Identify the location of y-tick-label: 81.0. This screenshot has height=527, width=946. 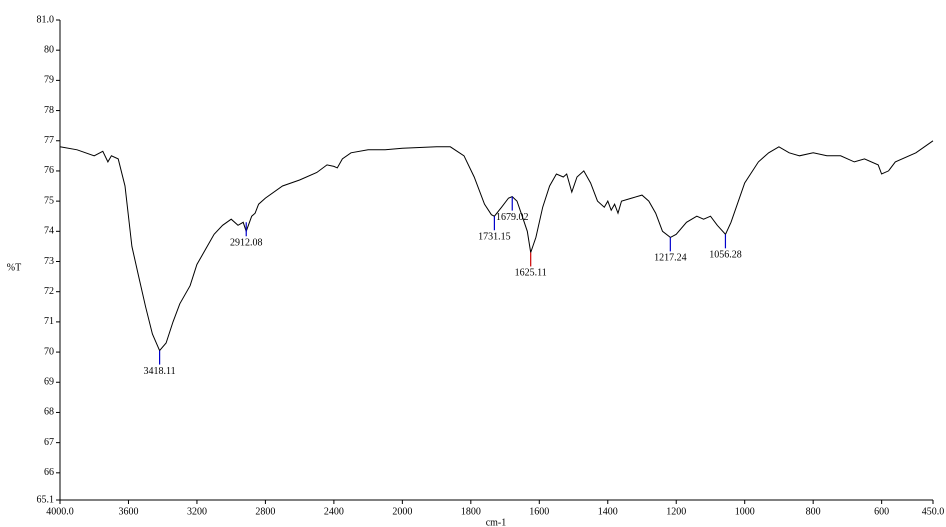
(46, 19).